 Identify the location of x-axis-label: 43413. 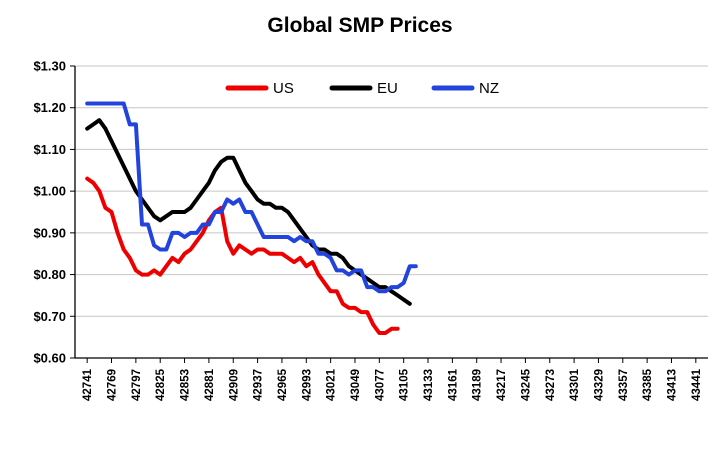
(672, 385).